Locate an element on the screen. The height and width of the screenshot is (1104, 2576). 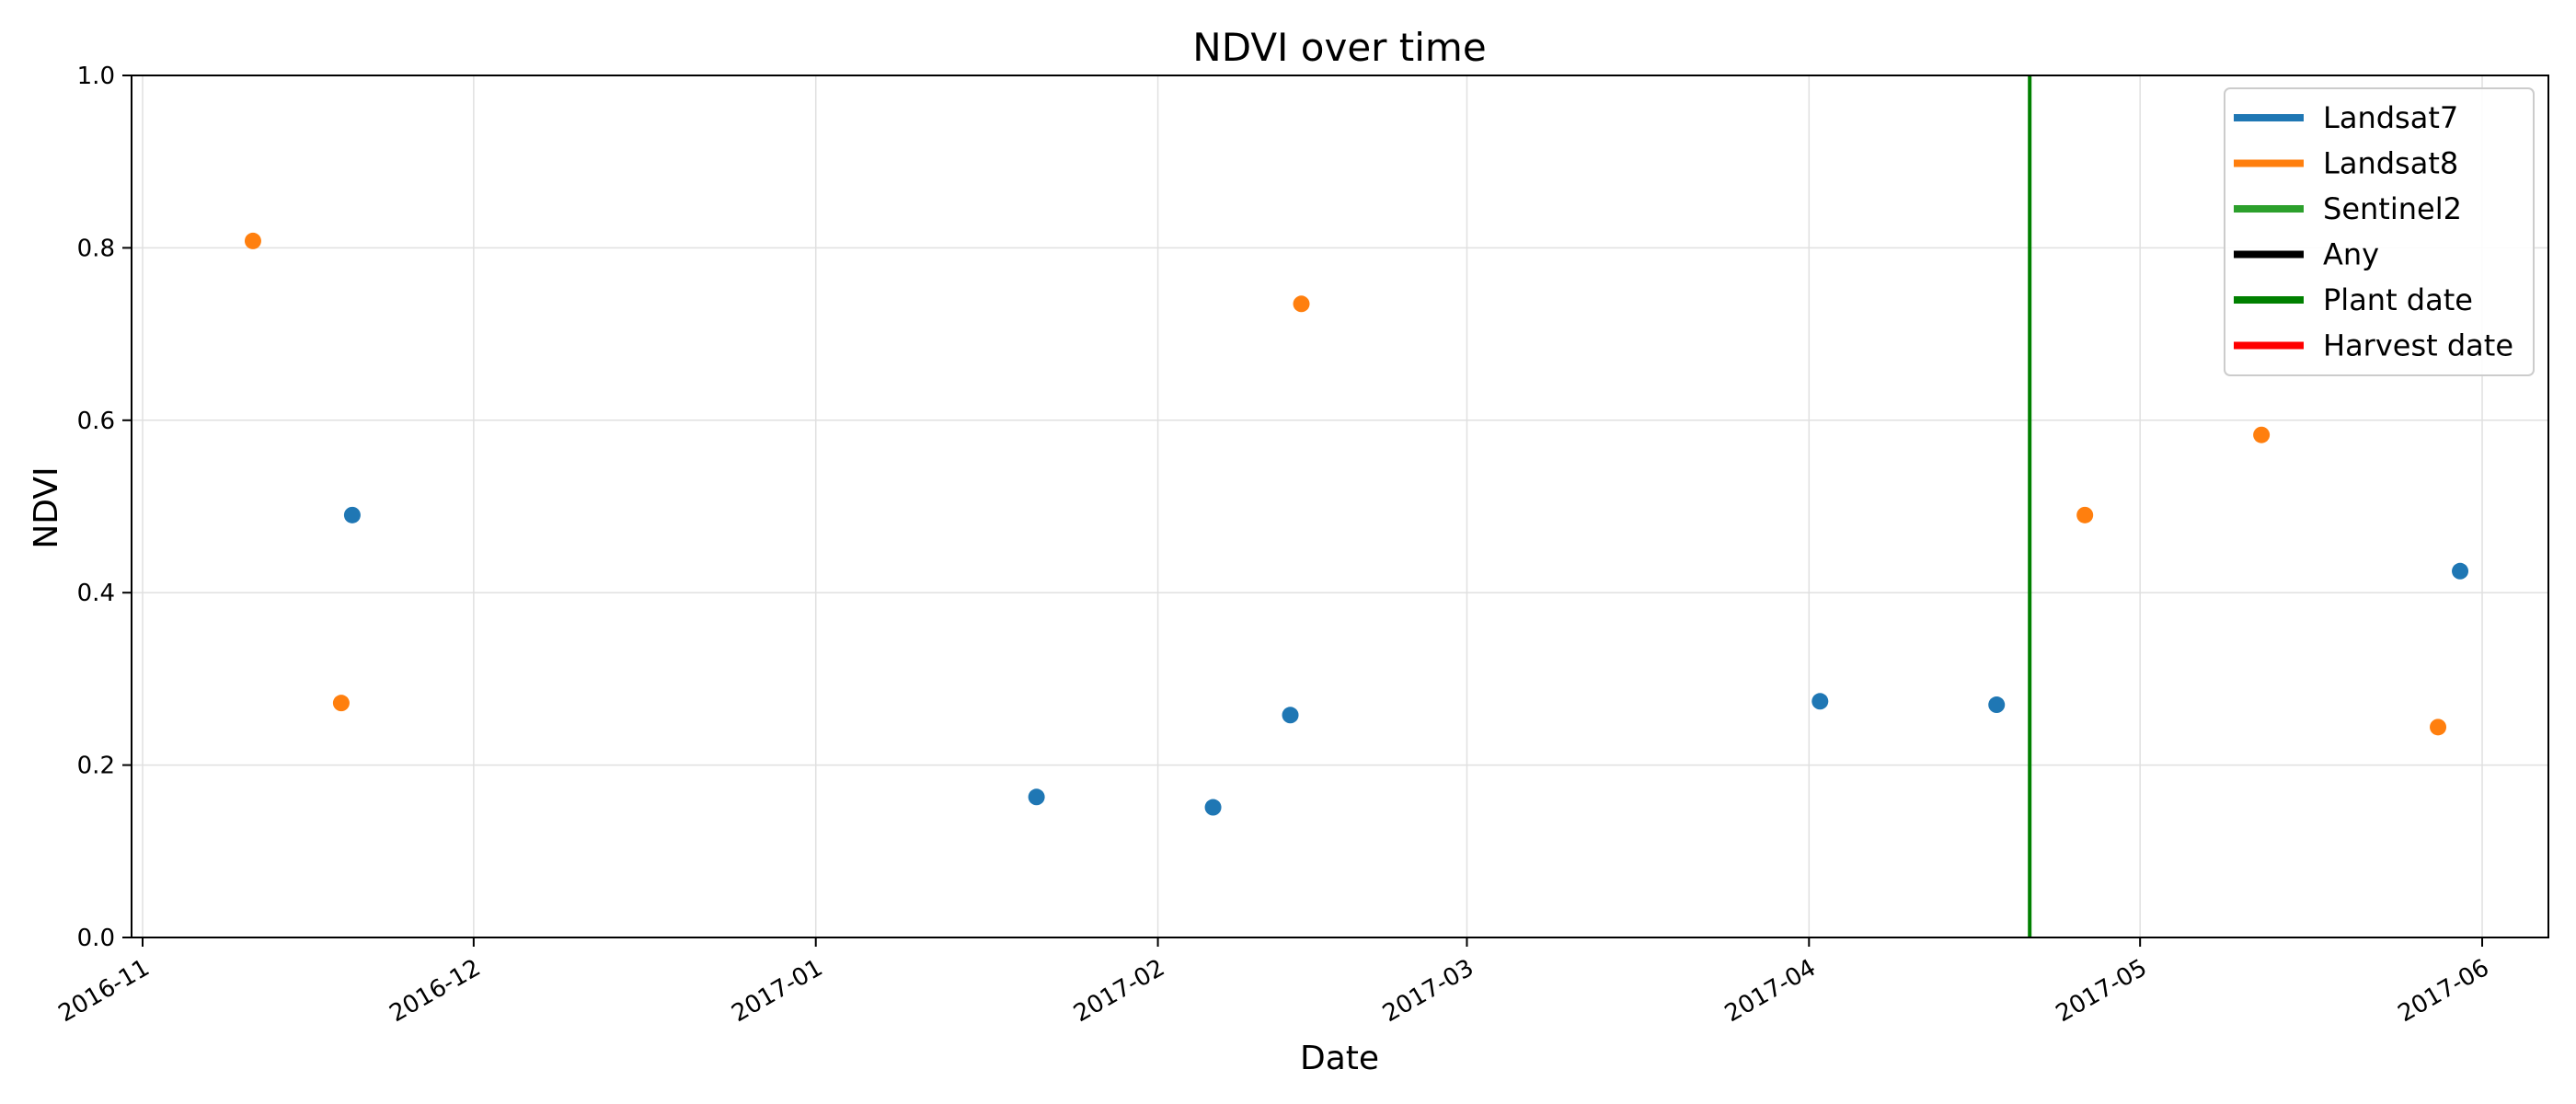
legend-label-landsat8: Landsat8 is located at coordinates (2390, 163).